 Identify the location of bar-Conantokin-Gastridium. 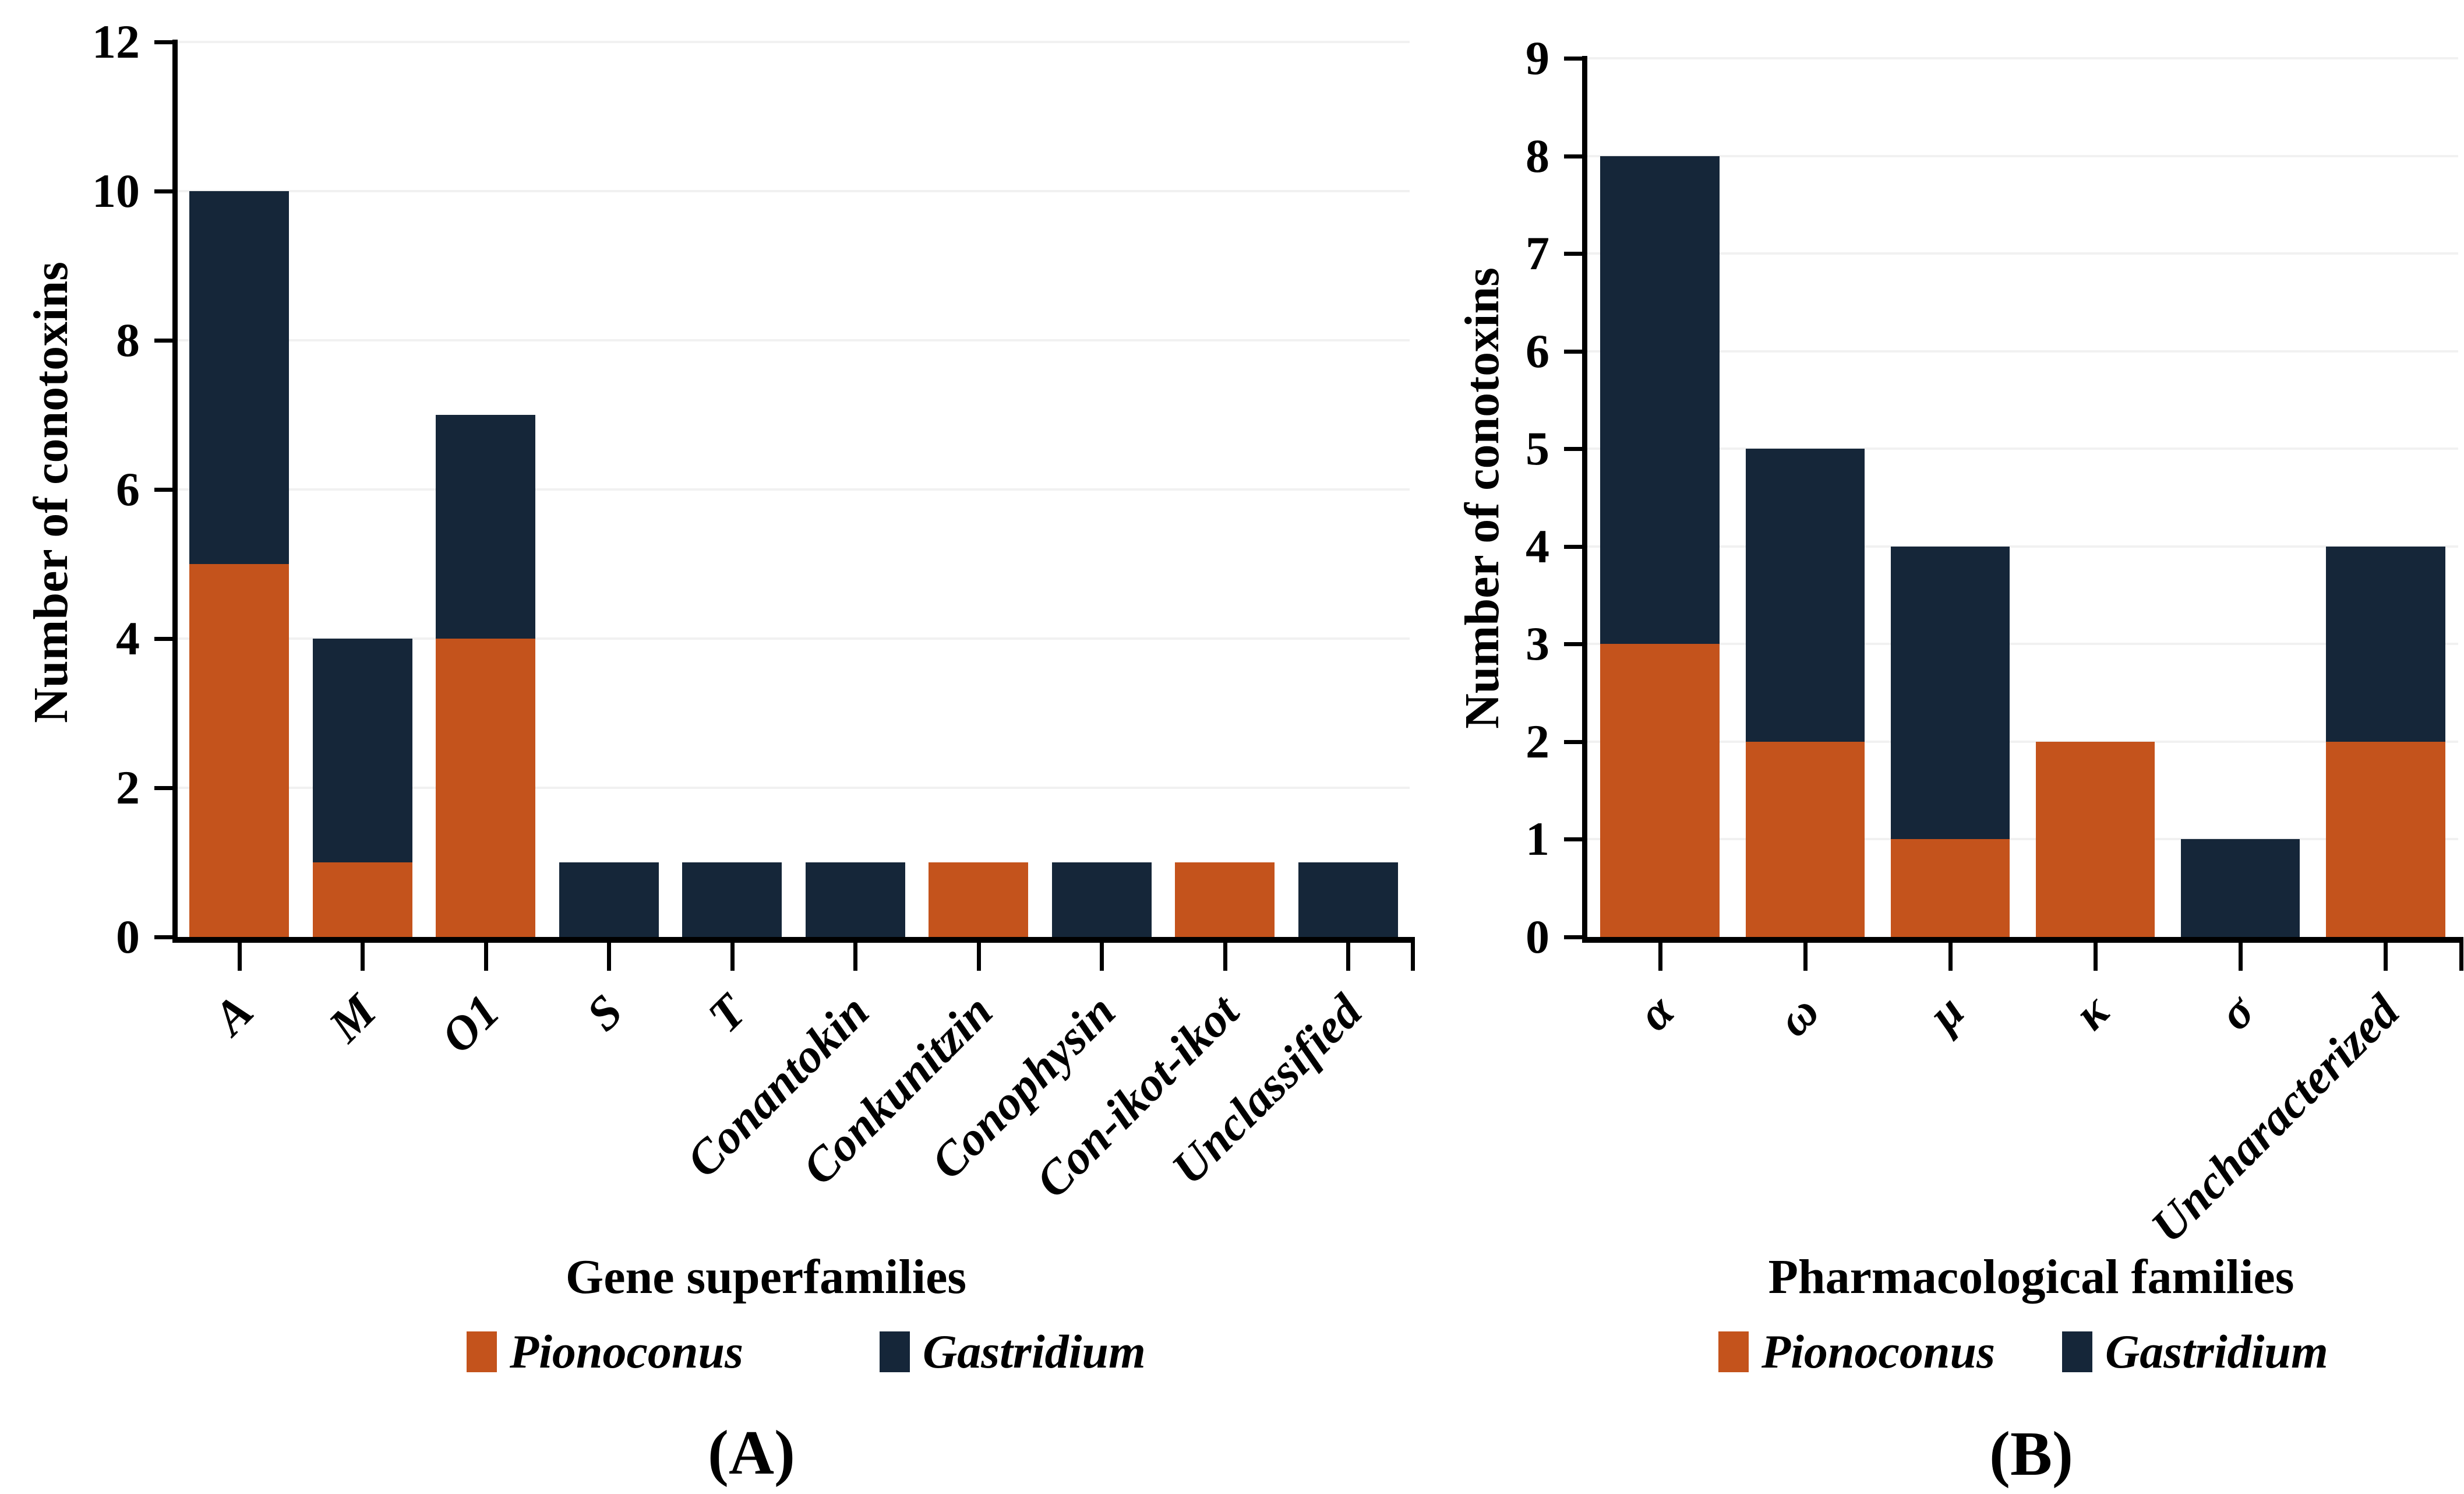
(855, 899).